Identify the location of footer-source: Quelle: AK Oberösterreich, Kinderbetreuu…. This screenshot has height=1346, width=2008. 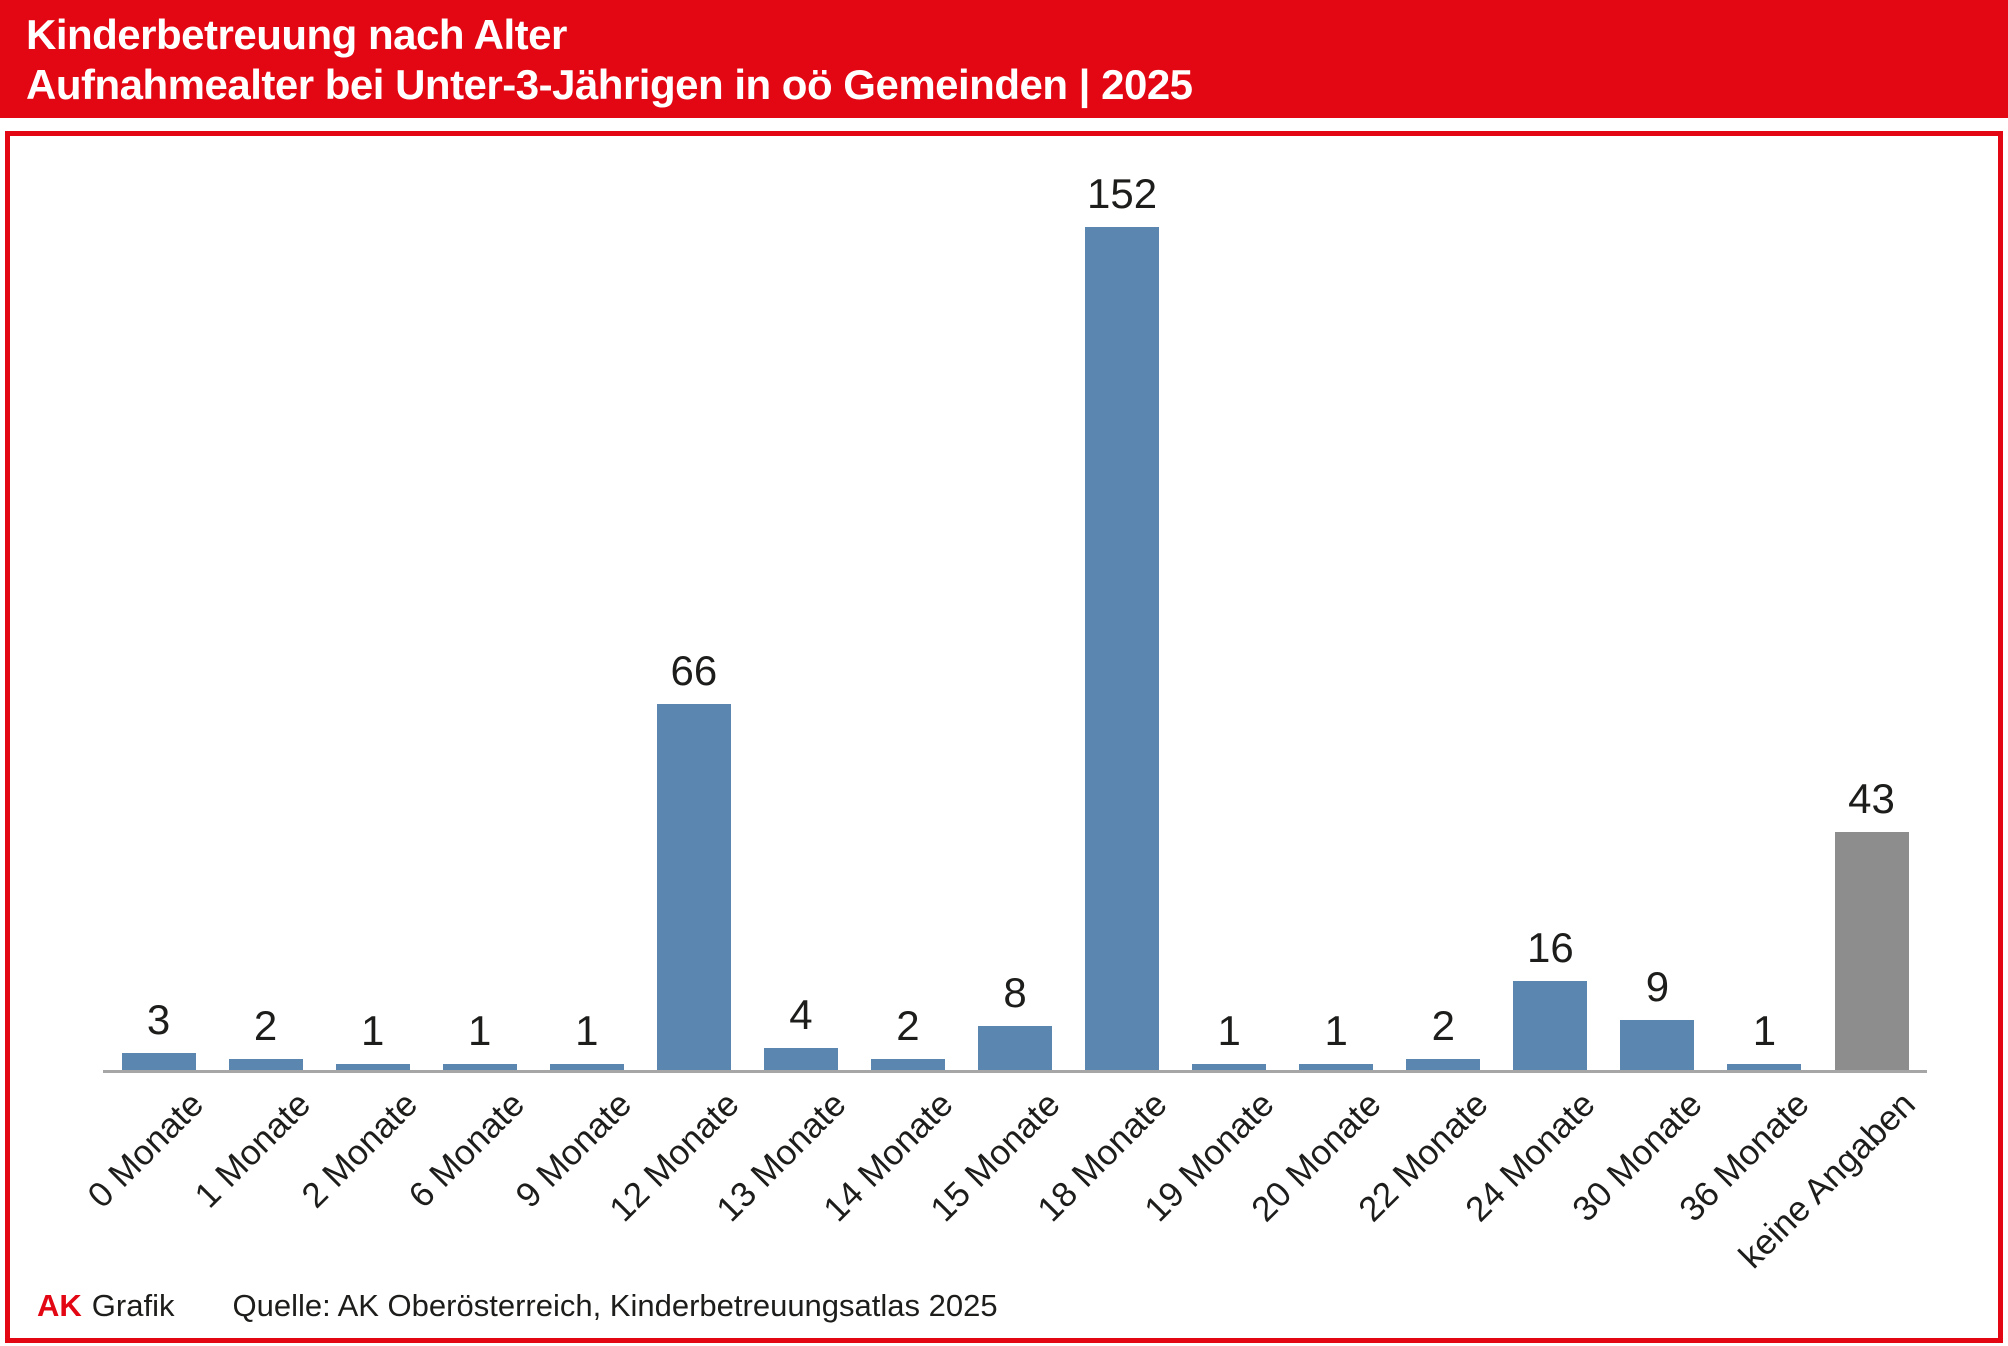
(615, 1305).